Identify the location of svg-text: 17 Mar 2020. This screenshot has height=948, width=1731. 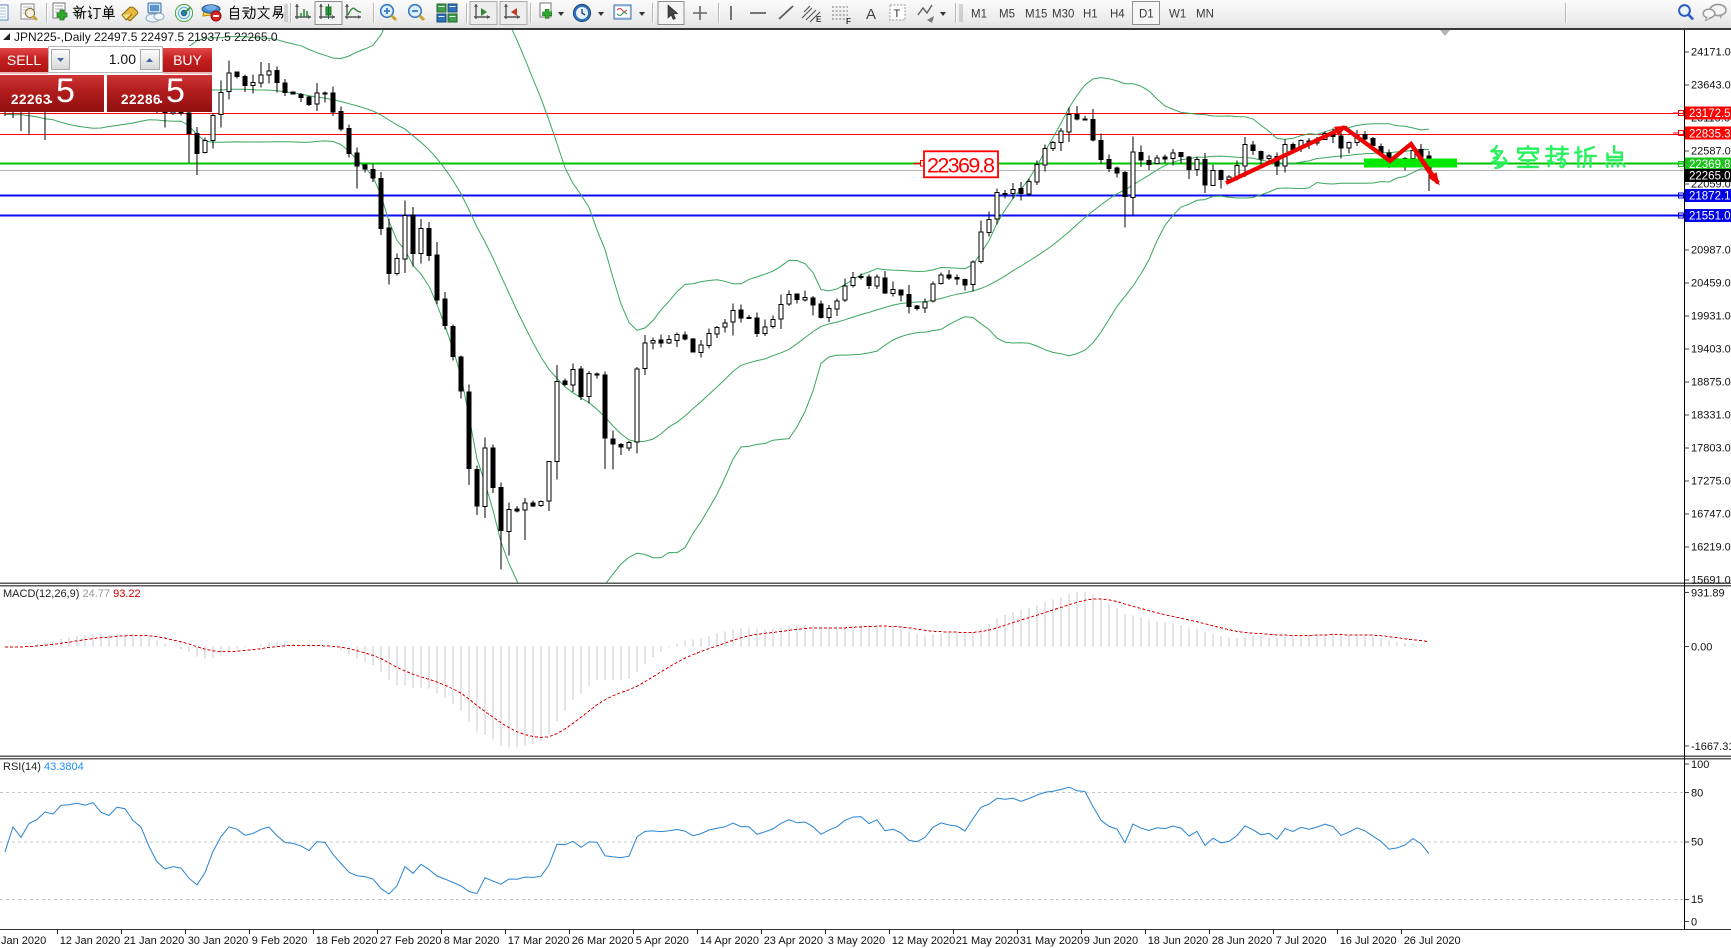
(539, 941).